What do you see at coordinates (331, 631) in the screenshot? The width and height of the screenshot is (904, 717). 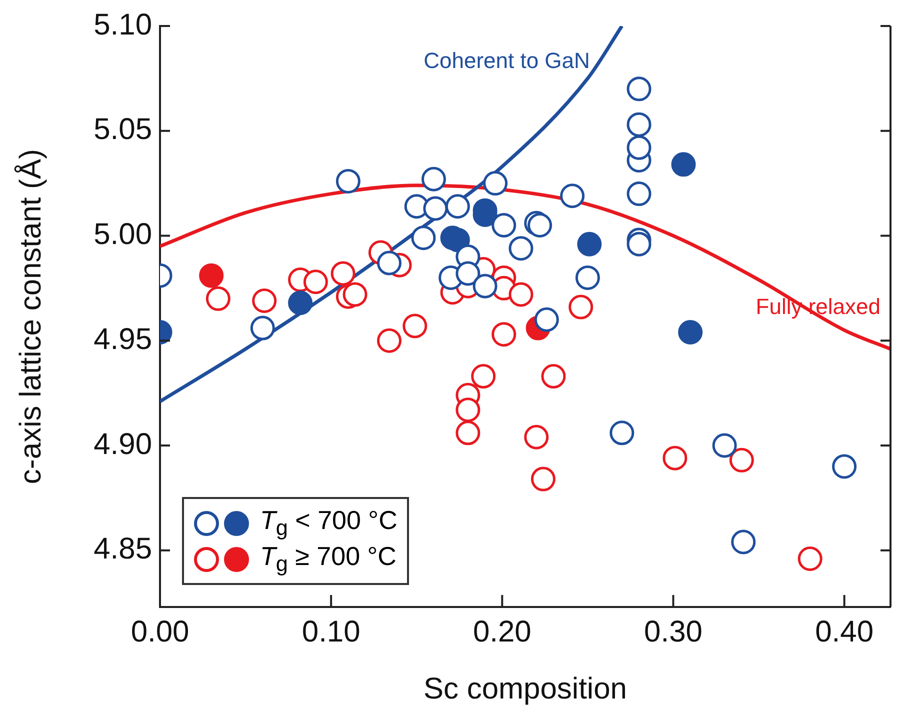 I see `x-tick-label: 0.10` at bounding box center [331, 631].